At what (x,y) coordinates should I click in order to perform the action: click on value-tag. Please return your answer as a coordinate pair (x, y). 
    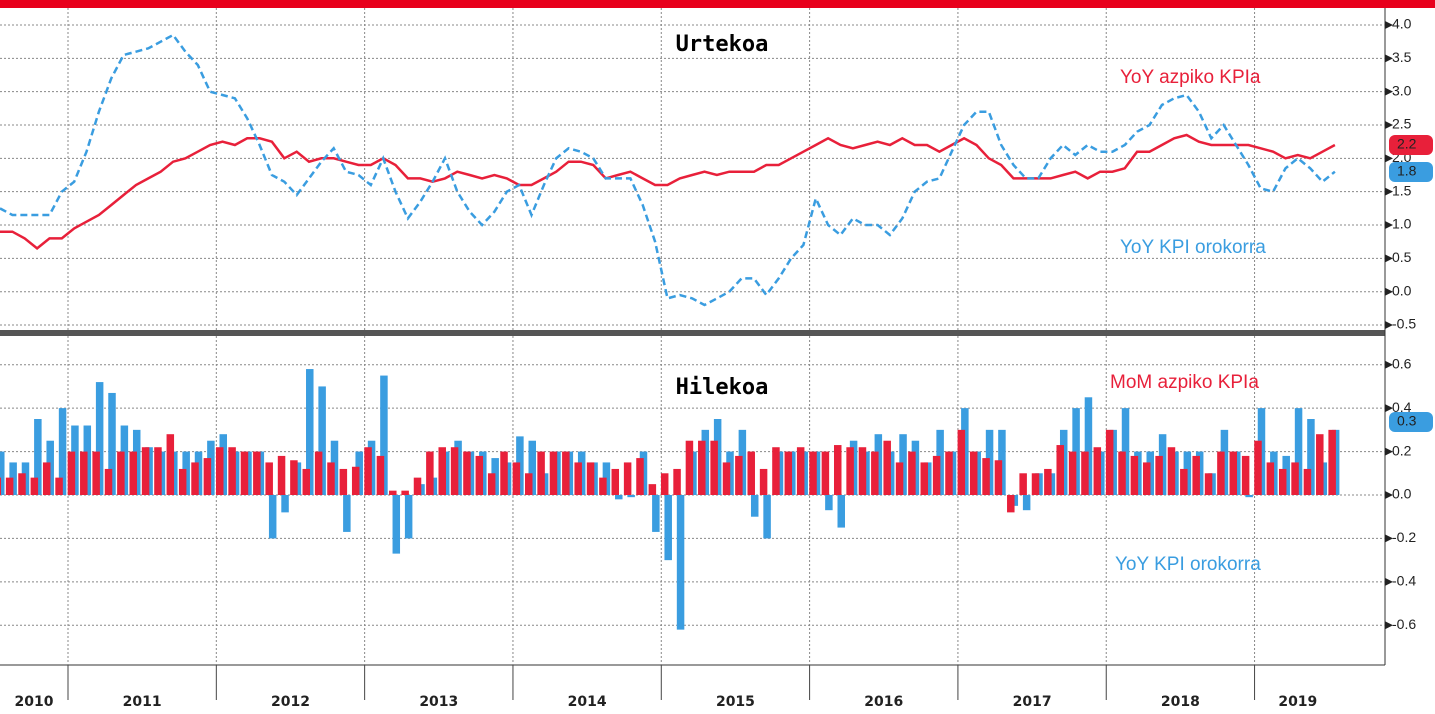
    Looking at the image, I should click on (1411, 422).